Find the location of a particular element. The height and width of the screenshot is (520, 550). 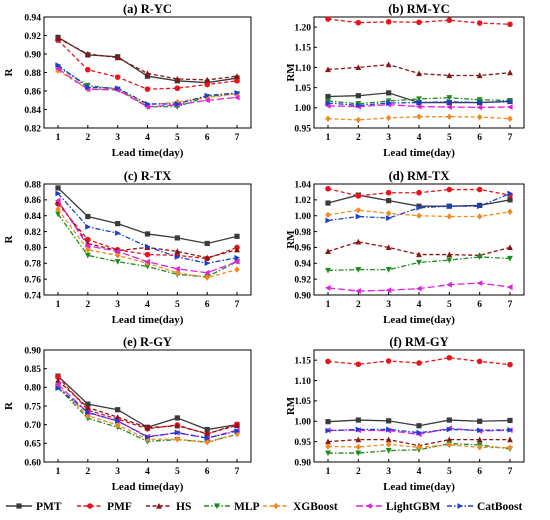

panel-title: (d) RM-TX is located at coordinates (419, 176).